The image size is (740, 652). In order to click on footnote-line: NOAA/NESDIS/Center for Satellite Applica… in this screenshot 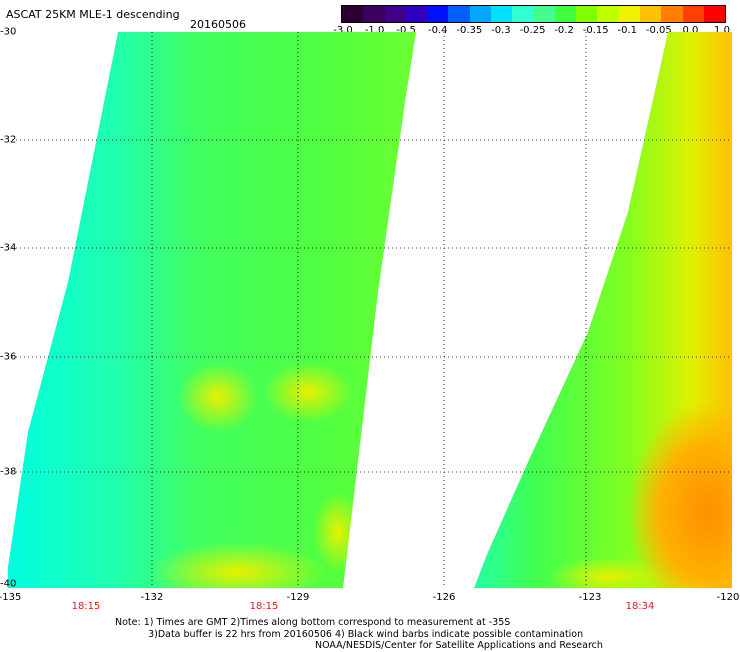, I will do `click(459, 645)`.